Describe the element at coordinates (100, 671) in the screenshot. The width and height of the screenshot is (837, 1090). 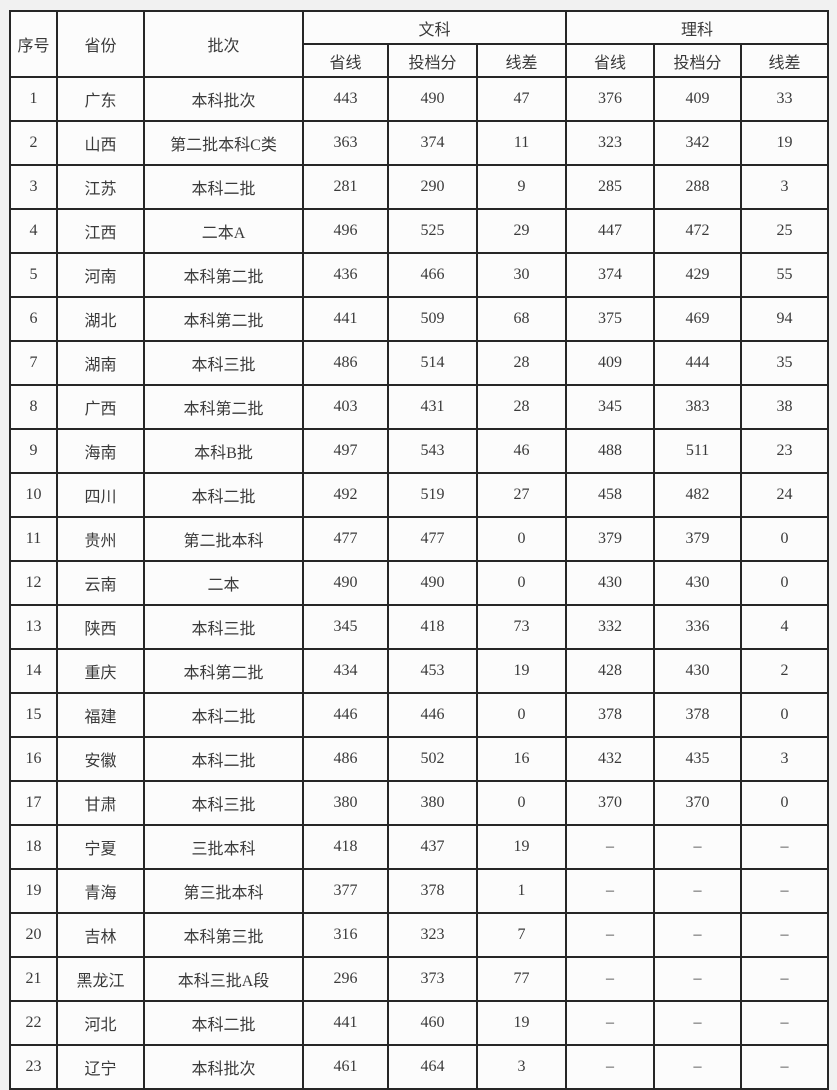
I see `cell-province: 重庆` at that location.